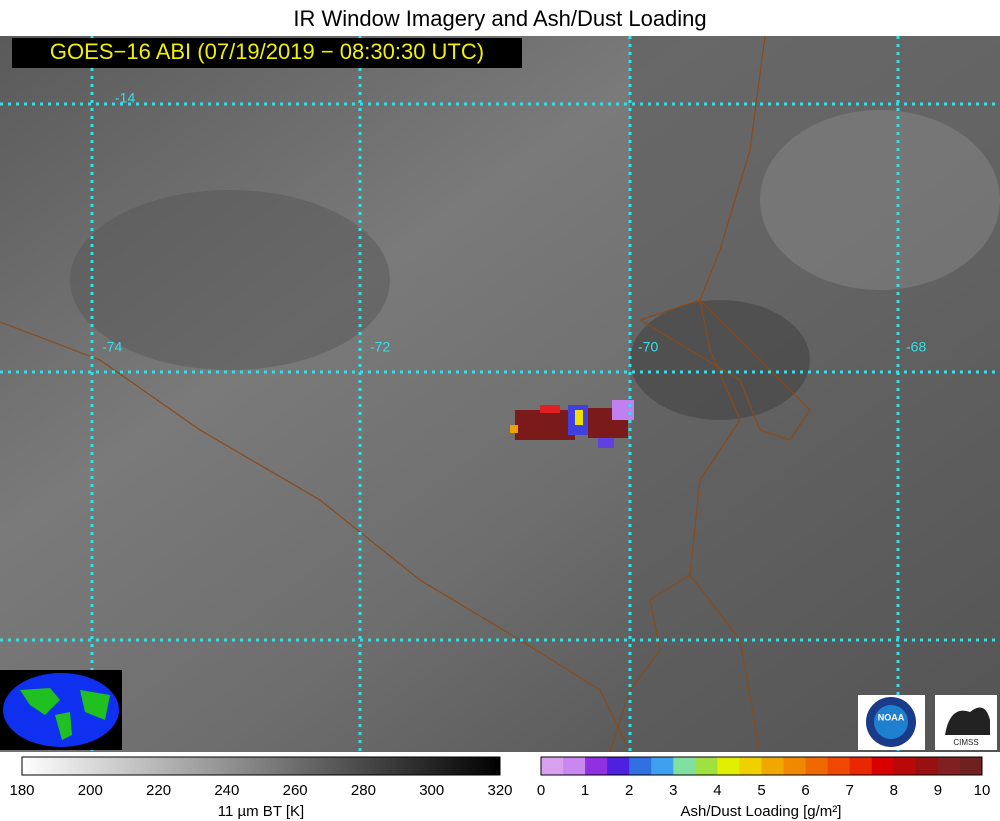 The width and height of the screenshot is (1000, 821). What do you see at coordinates (805, 790) in the screenshot?
I see `colorbar-tick-label: 6` at bounding box center [805, 790].